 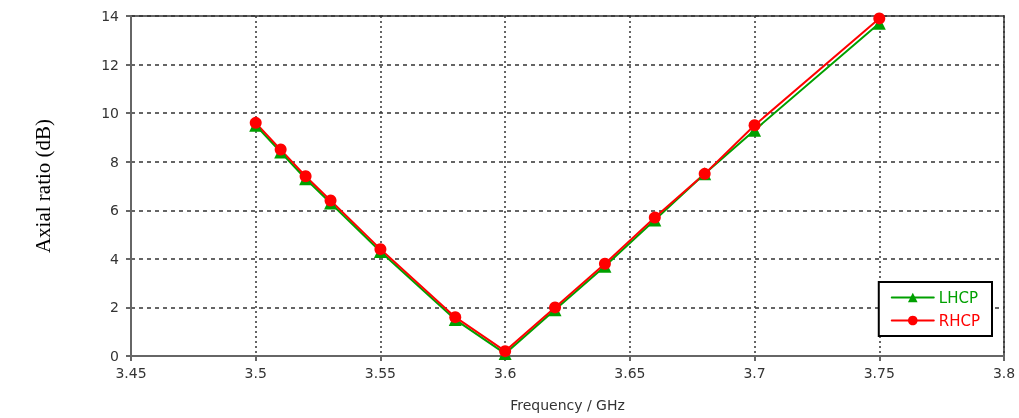 What do you see at coordinates (567, 405) in the screenshot?
I see `x-axis-title: Frequency / GHz` at bounding box center [567, 405].